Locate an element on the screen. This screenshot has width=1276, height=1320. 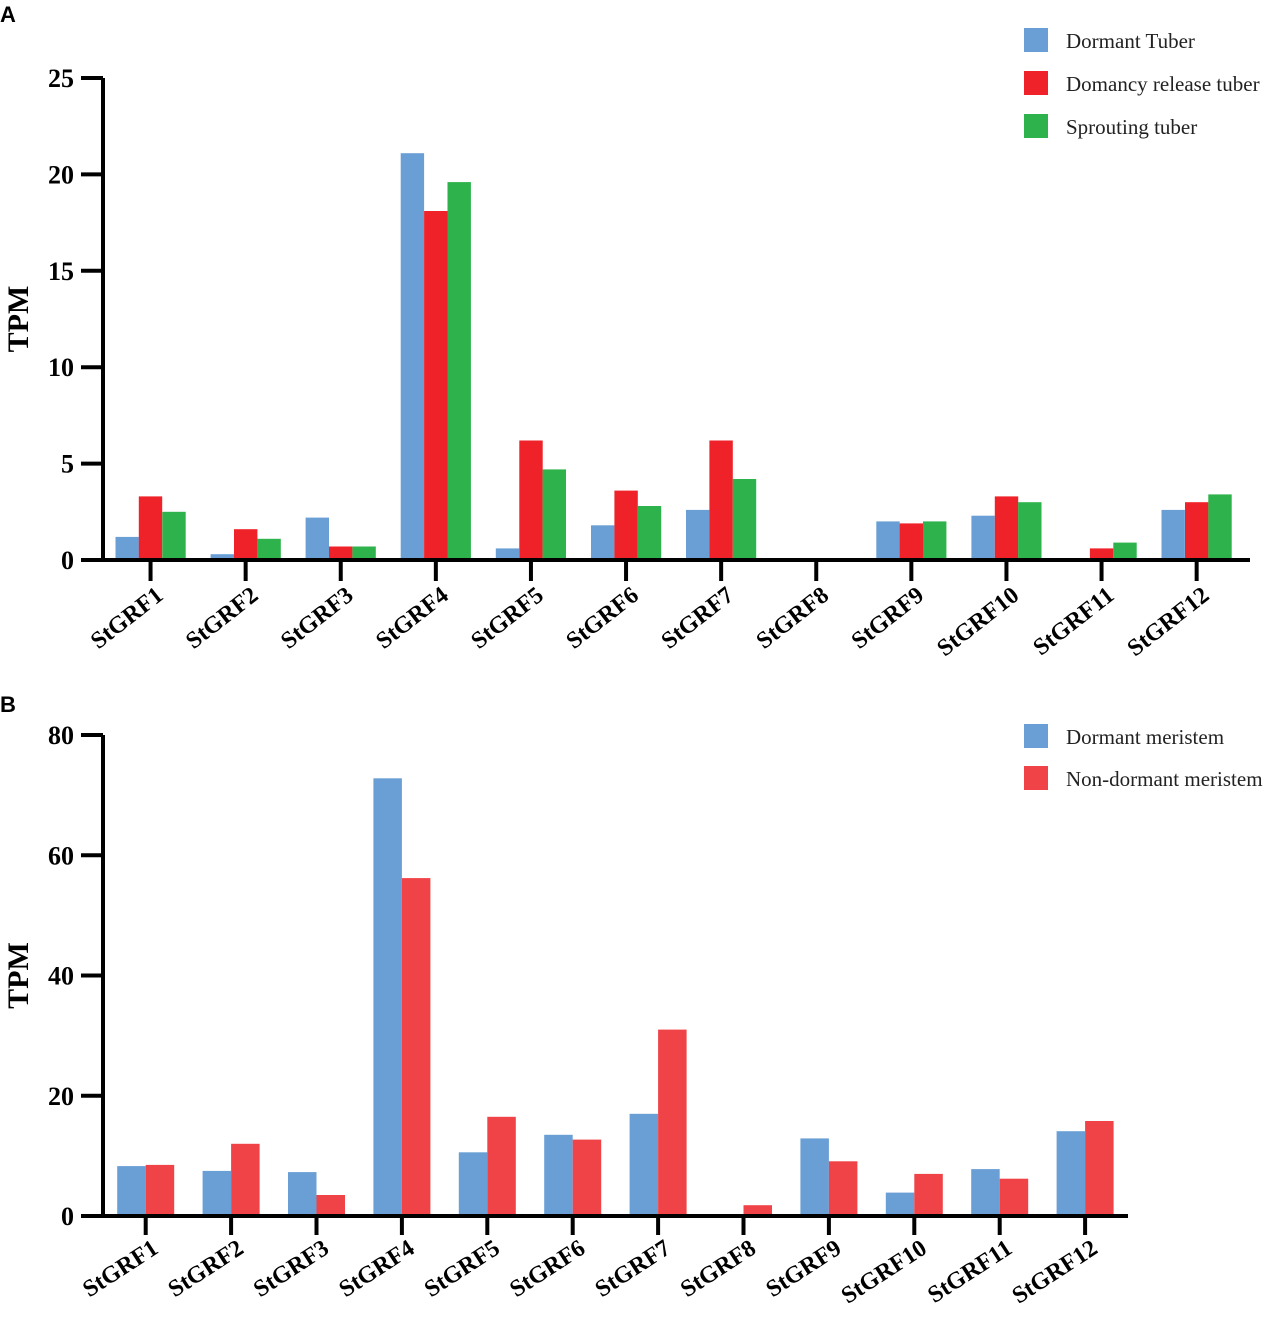
bar-a-stgrf3-s0 is located at coordinates (317, 538).